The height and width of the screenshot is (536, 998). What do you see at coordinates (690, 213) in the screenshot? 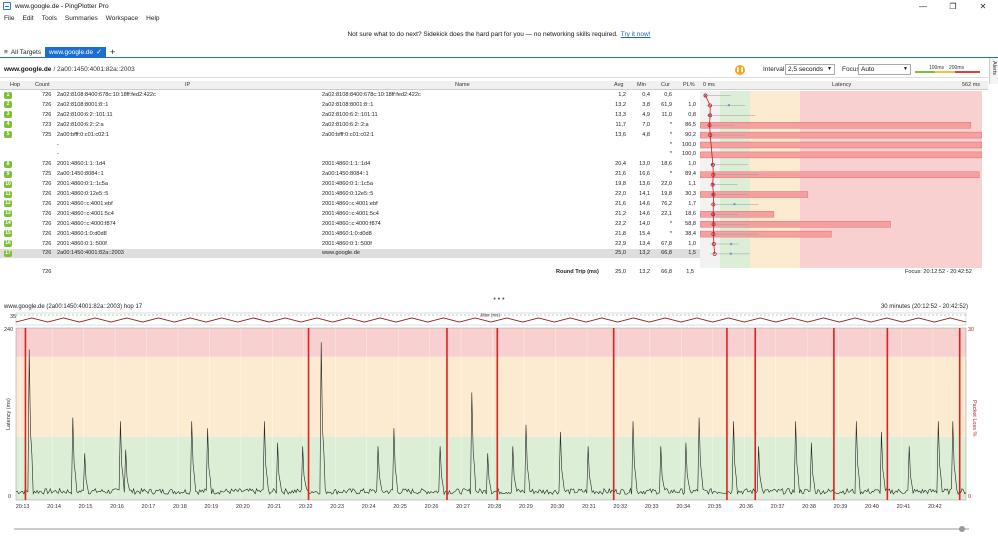
I see `hop-pl: 18,6` at bounding box center [690, 213].